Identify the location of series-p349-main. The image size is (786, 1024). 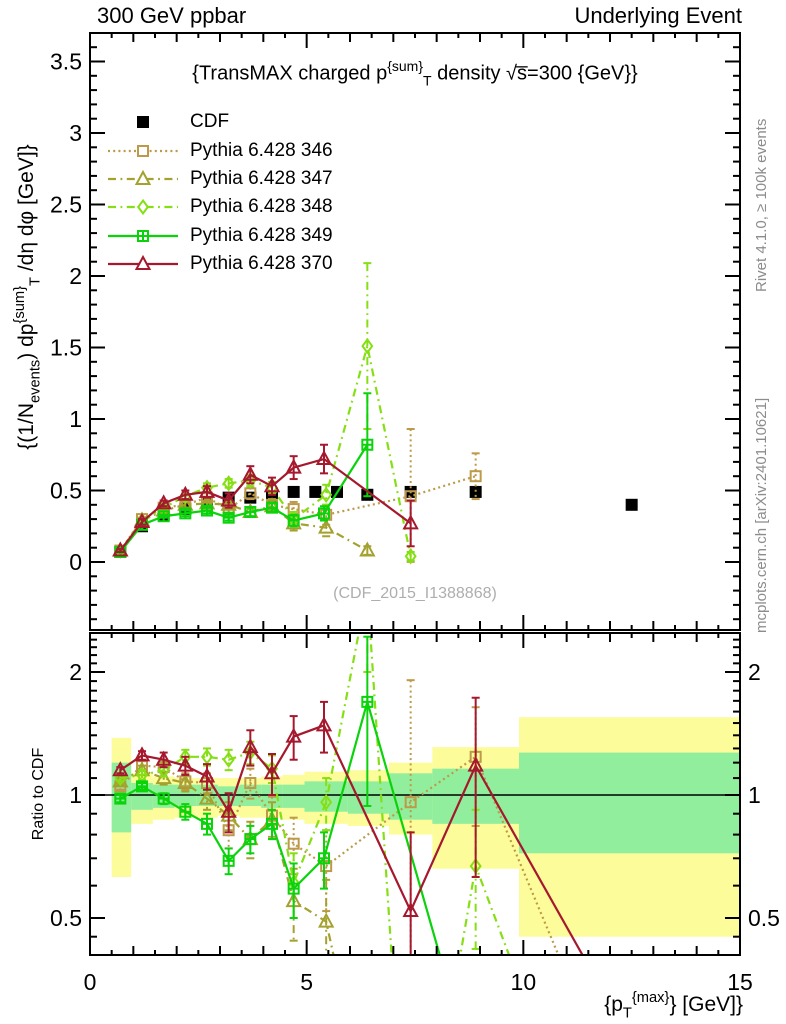
(244, 475).